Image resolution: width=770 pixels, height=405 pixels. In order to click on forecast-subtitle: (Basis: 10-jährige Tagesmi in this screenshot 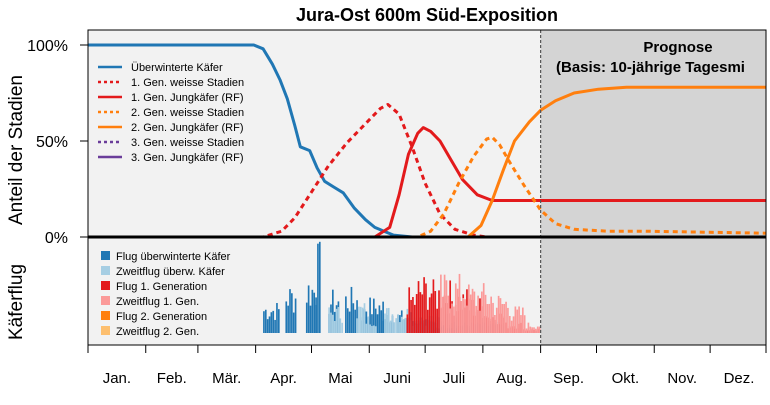, I will do `click(650, 67)`.